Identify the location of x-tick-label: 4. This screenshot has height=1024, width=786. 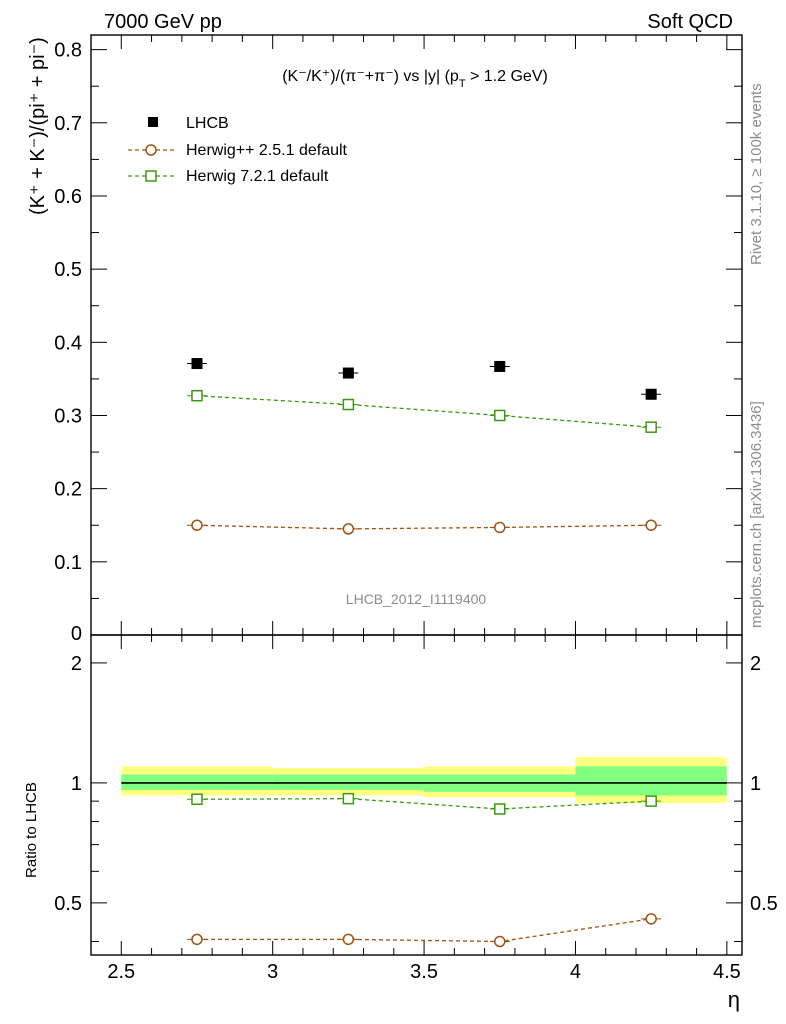
(575, 972).